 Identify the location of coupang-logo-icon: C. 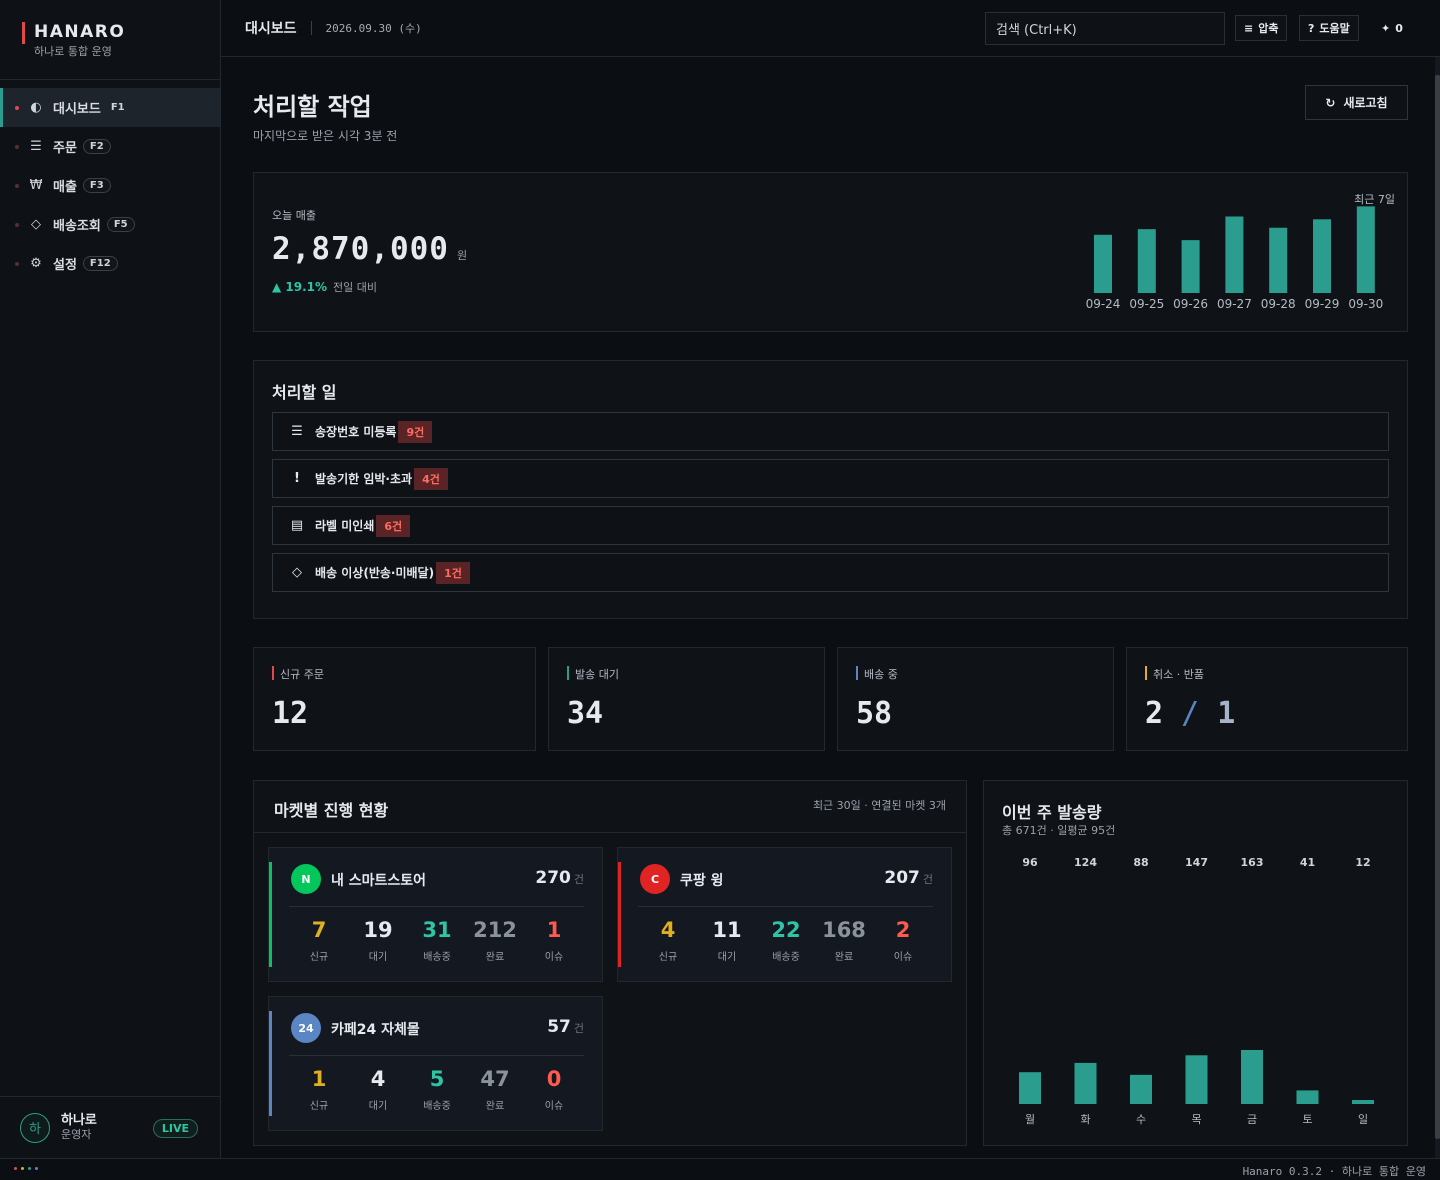
(655, 879).